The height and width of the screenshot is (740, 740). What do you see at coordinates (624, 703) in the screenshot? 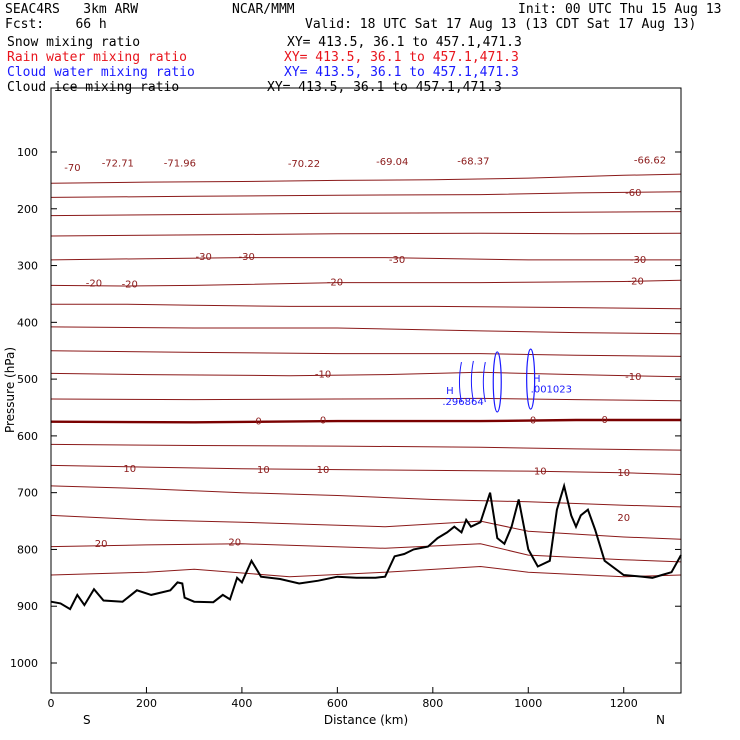
I see `x-tick-label-6: 1200` at bounding box center [624, 703].